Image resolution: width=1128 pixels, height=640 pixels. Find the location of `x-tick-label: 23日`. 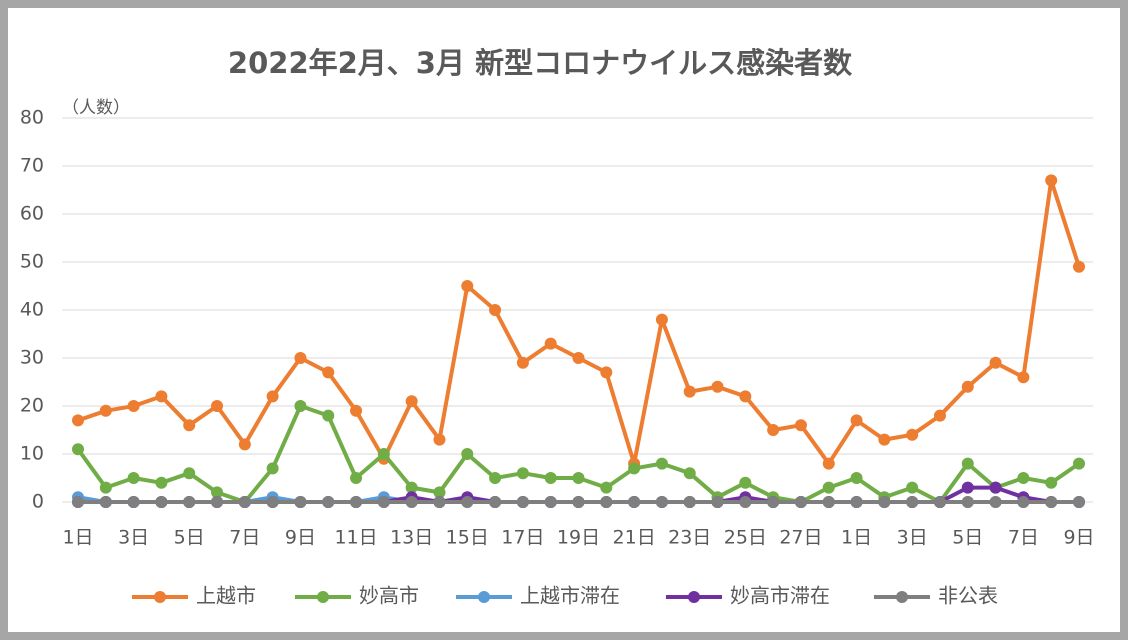

x-tick-label: 23日 is located at coordinates (689, 538).